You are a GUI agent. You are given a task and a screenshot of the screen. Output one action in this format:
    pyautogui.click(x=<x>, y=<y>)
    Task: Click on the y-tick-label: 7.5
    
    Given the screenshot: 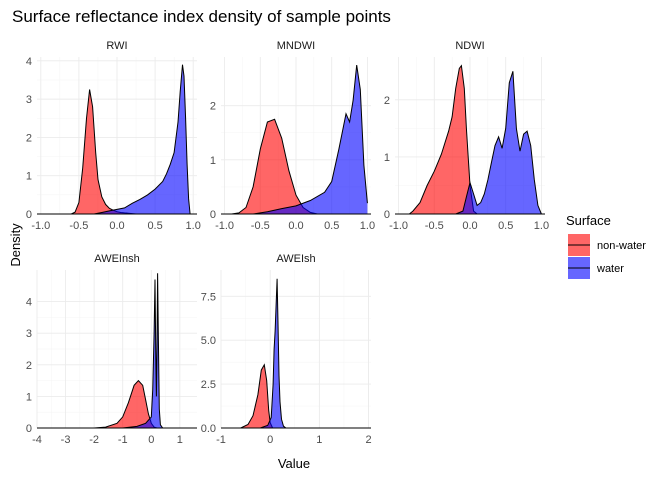 What is the action you would take?
    pyautogui.click(x=208, y=297)
    